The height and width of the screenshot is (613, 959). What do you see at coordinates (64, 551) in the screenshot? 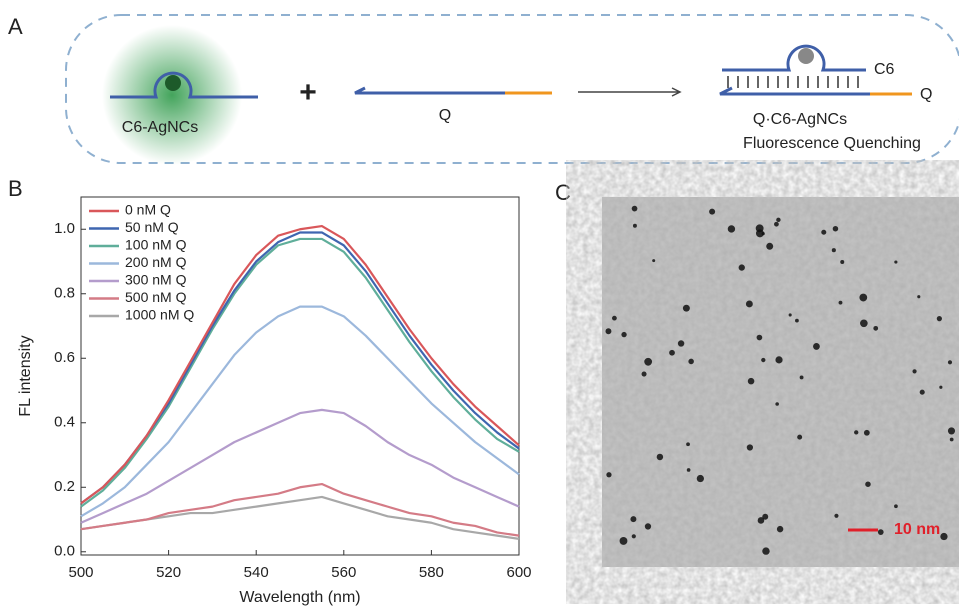
I see `y-tick-label: 0.0` at bounding box center [64, 551].